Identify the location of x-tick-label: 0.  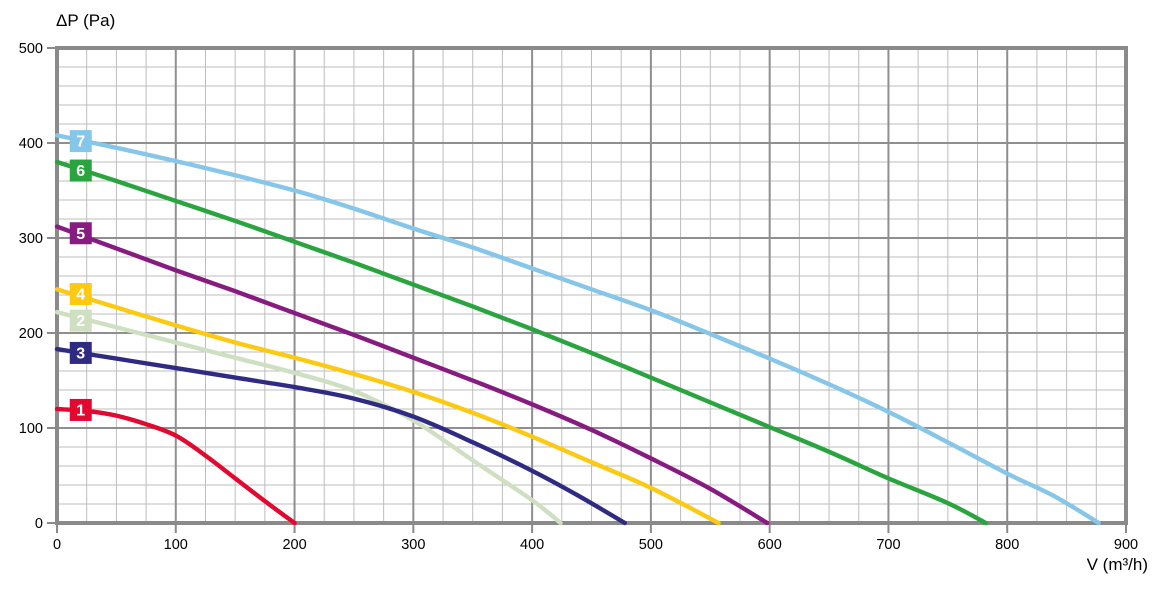
(57, 545).